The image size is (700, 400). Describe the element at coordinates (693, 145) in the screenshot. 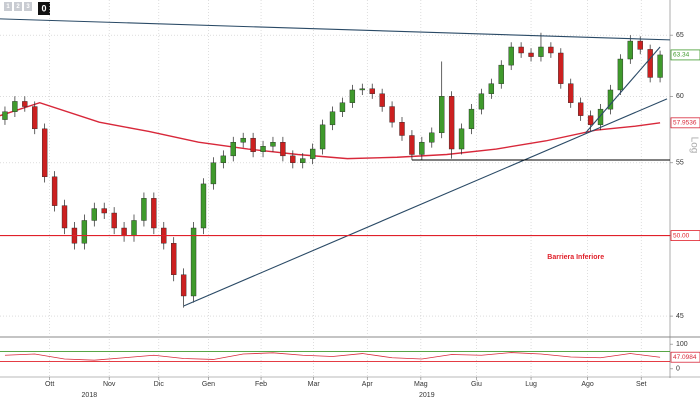

I see `axis-label: Log` at that location.